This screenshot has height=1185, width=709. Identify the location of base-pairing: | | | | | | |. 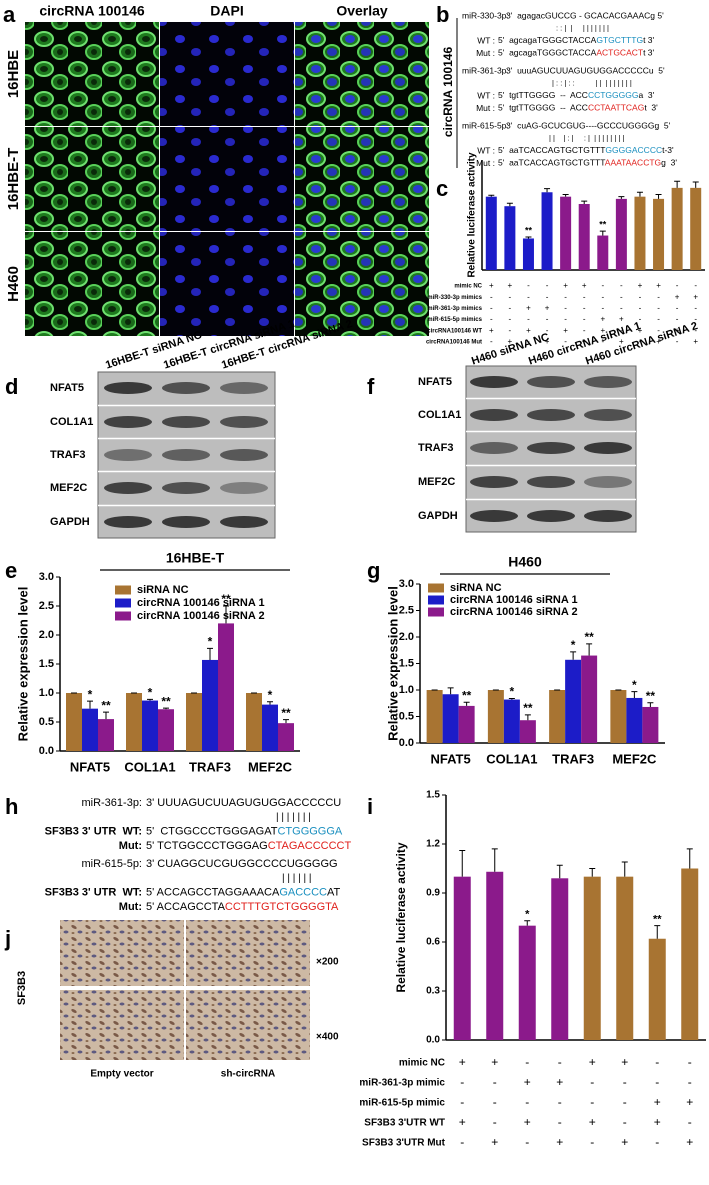
(293, 817).